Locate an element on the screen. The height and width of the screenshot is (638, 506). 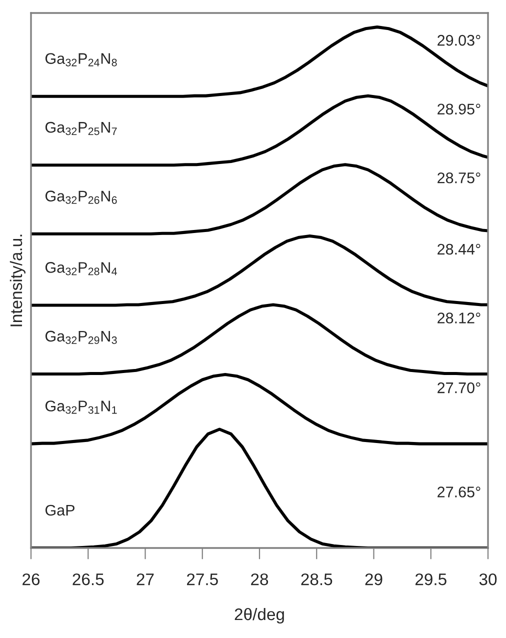
annotation: 28.12° is located at coordinates (459, 318).